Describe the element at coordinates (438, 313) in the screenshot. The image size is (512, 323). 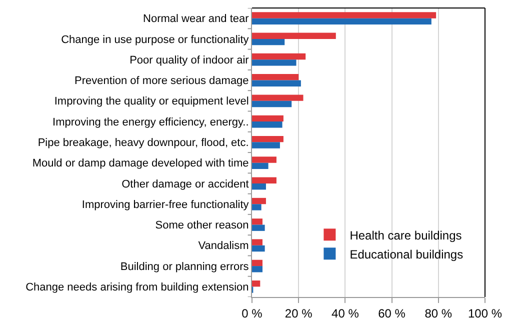
I see `x-tick-label: 80 %` at that location.